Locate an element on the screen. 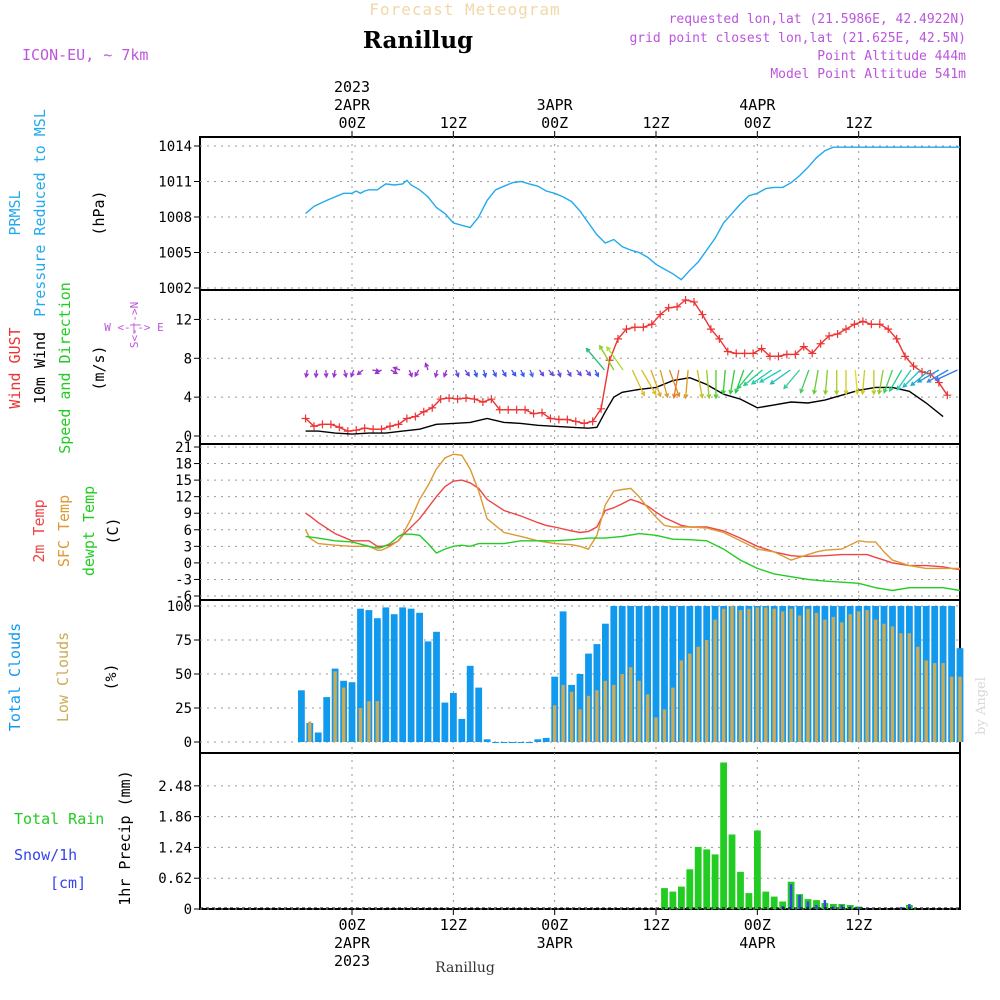 This screenshot has height=1000, width=1000. panel-frame is located at coordinates (580, 831).